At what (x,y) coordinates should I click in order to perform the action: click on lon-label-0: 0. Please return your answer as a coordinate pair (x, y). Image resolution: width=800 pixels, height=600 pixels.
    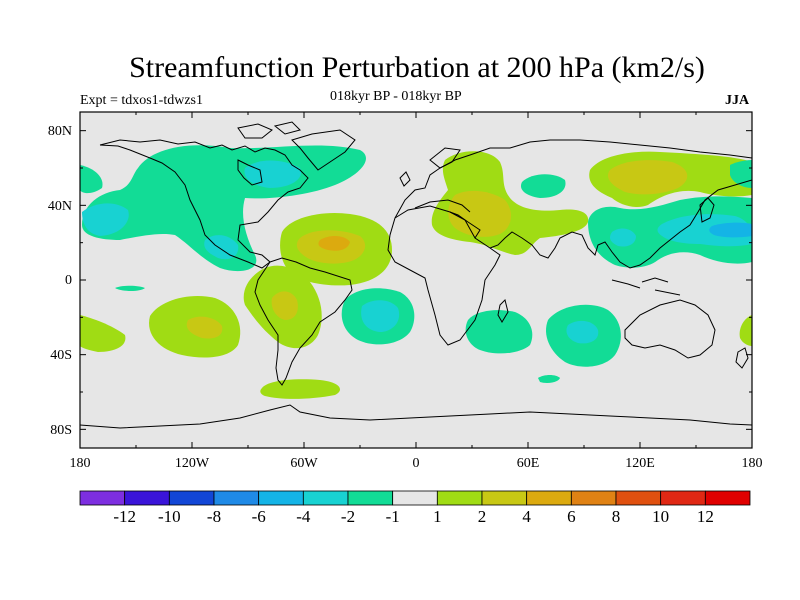
    Looking at the image, I should click on (416, 463).